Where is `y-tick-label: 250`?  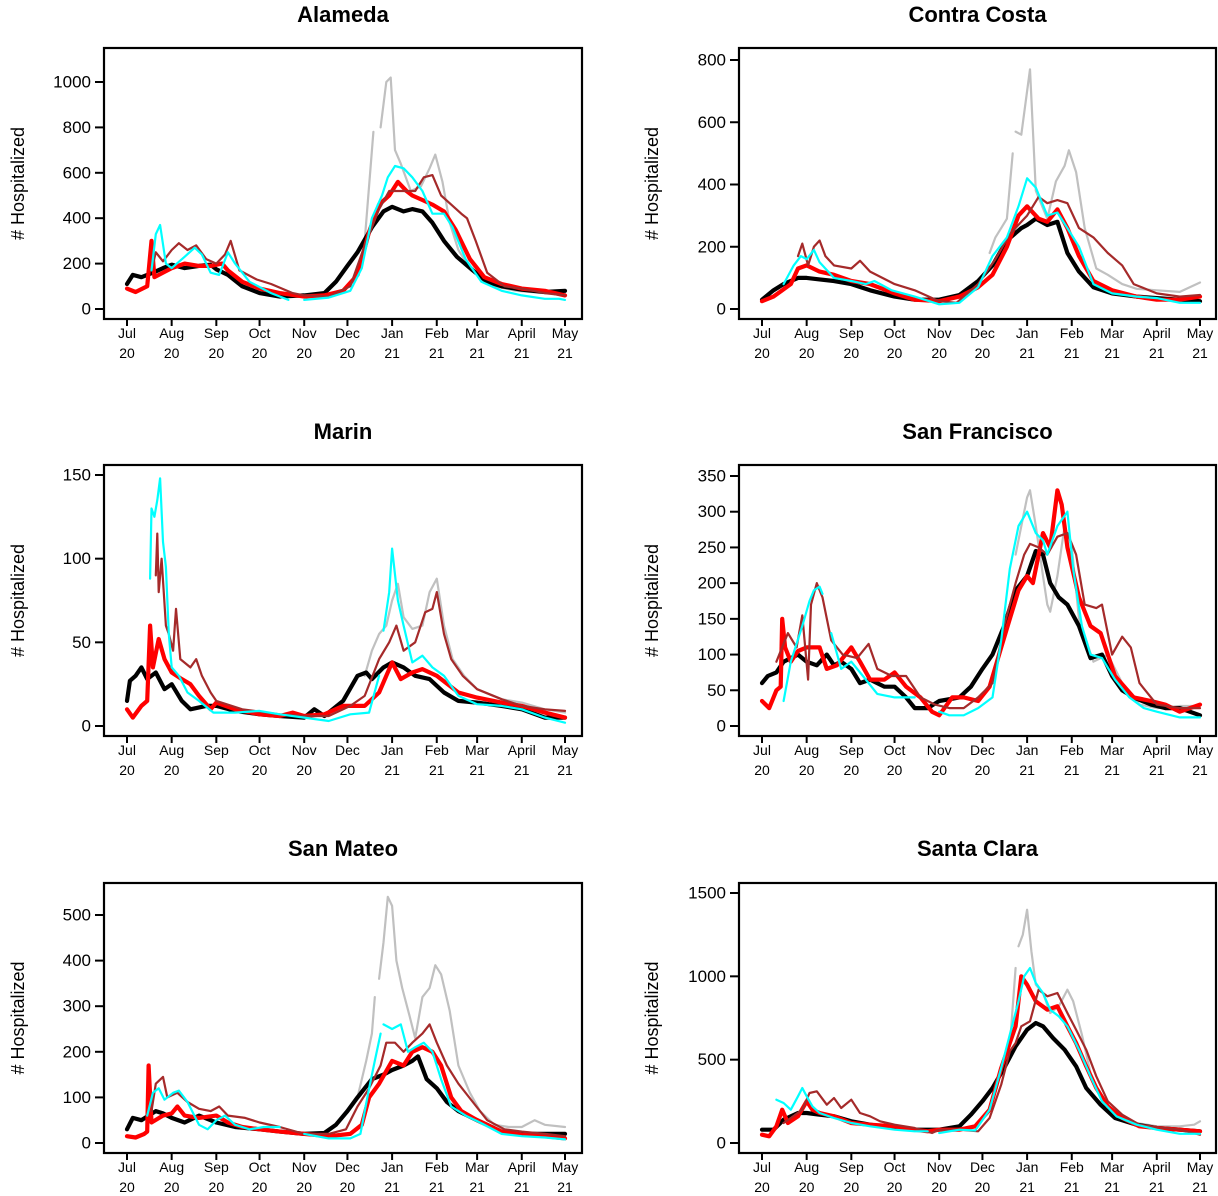
y-tick-label: 250 is located at coordinates (712, 547).